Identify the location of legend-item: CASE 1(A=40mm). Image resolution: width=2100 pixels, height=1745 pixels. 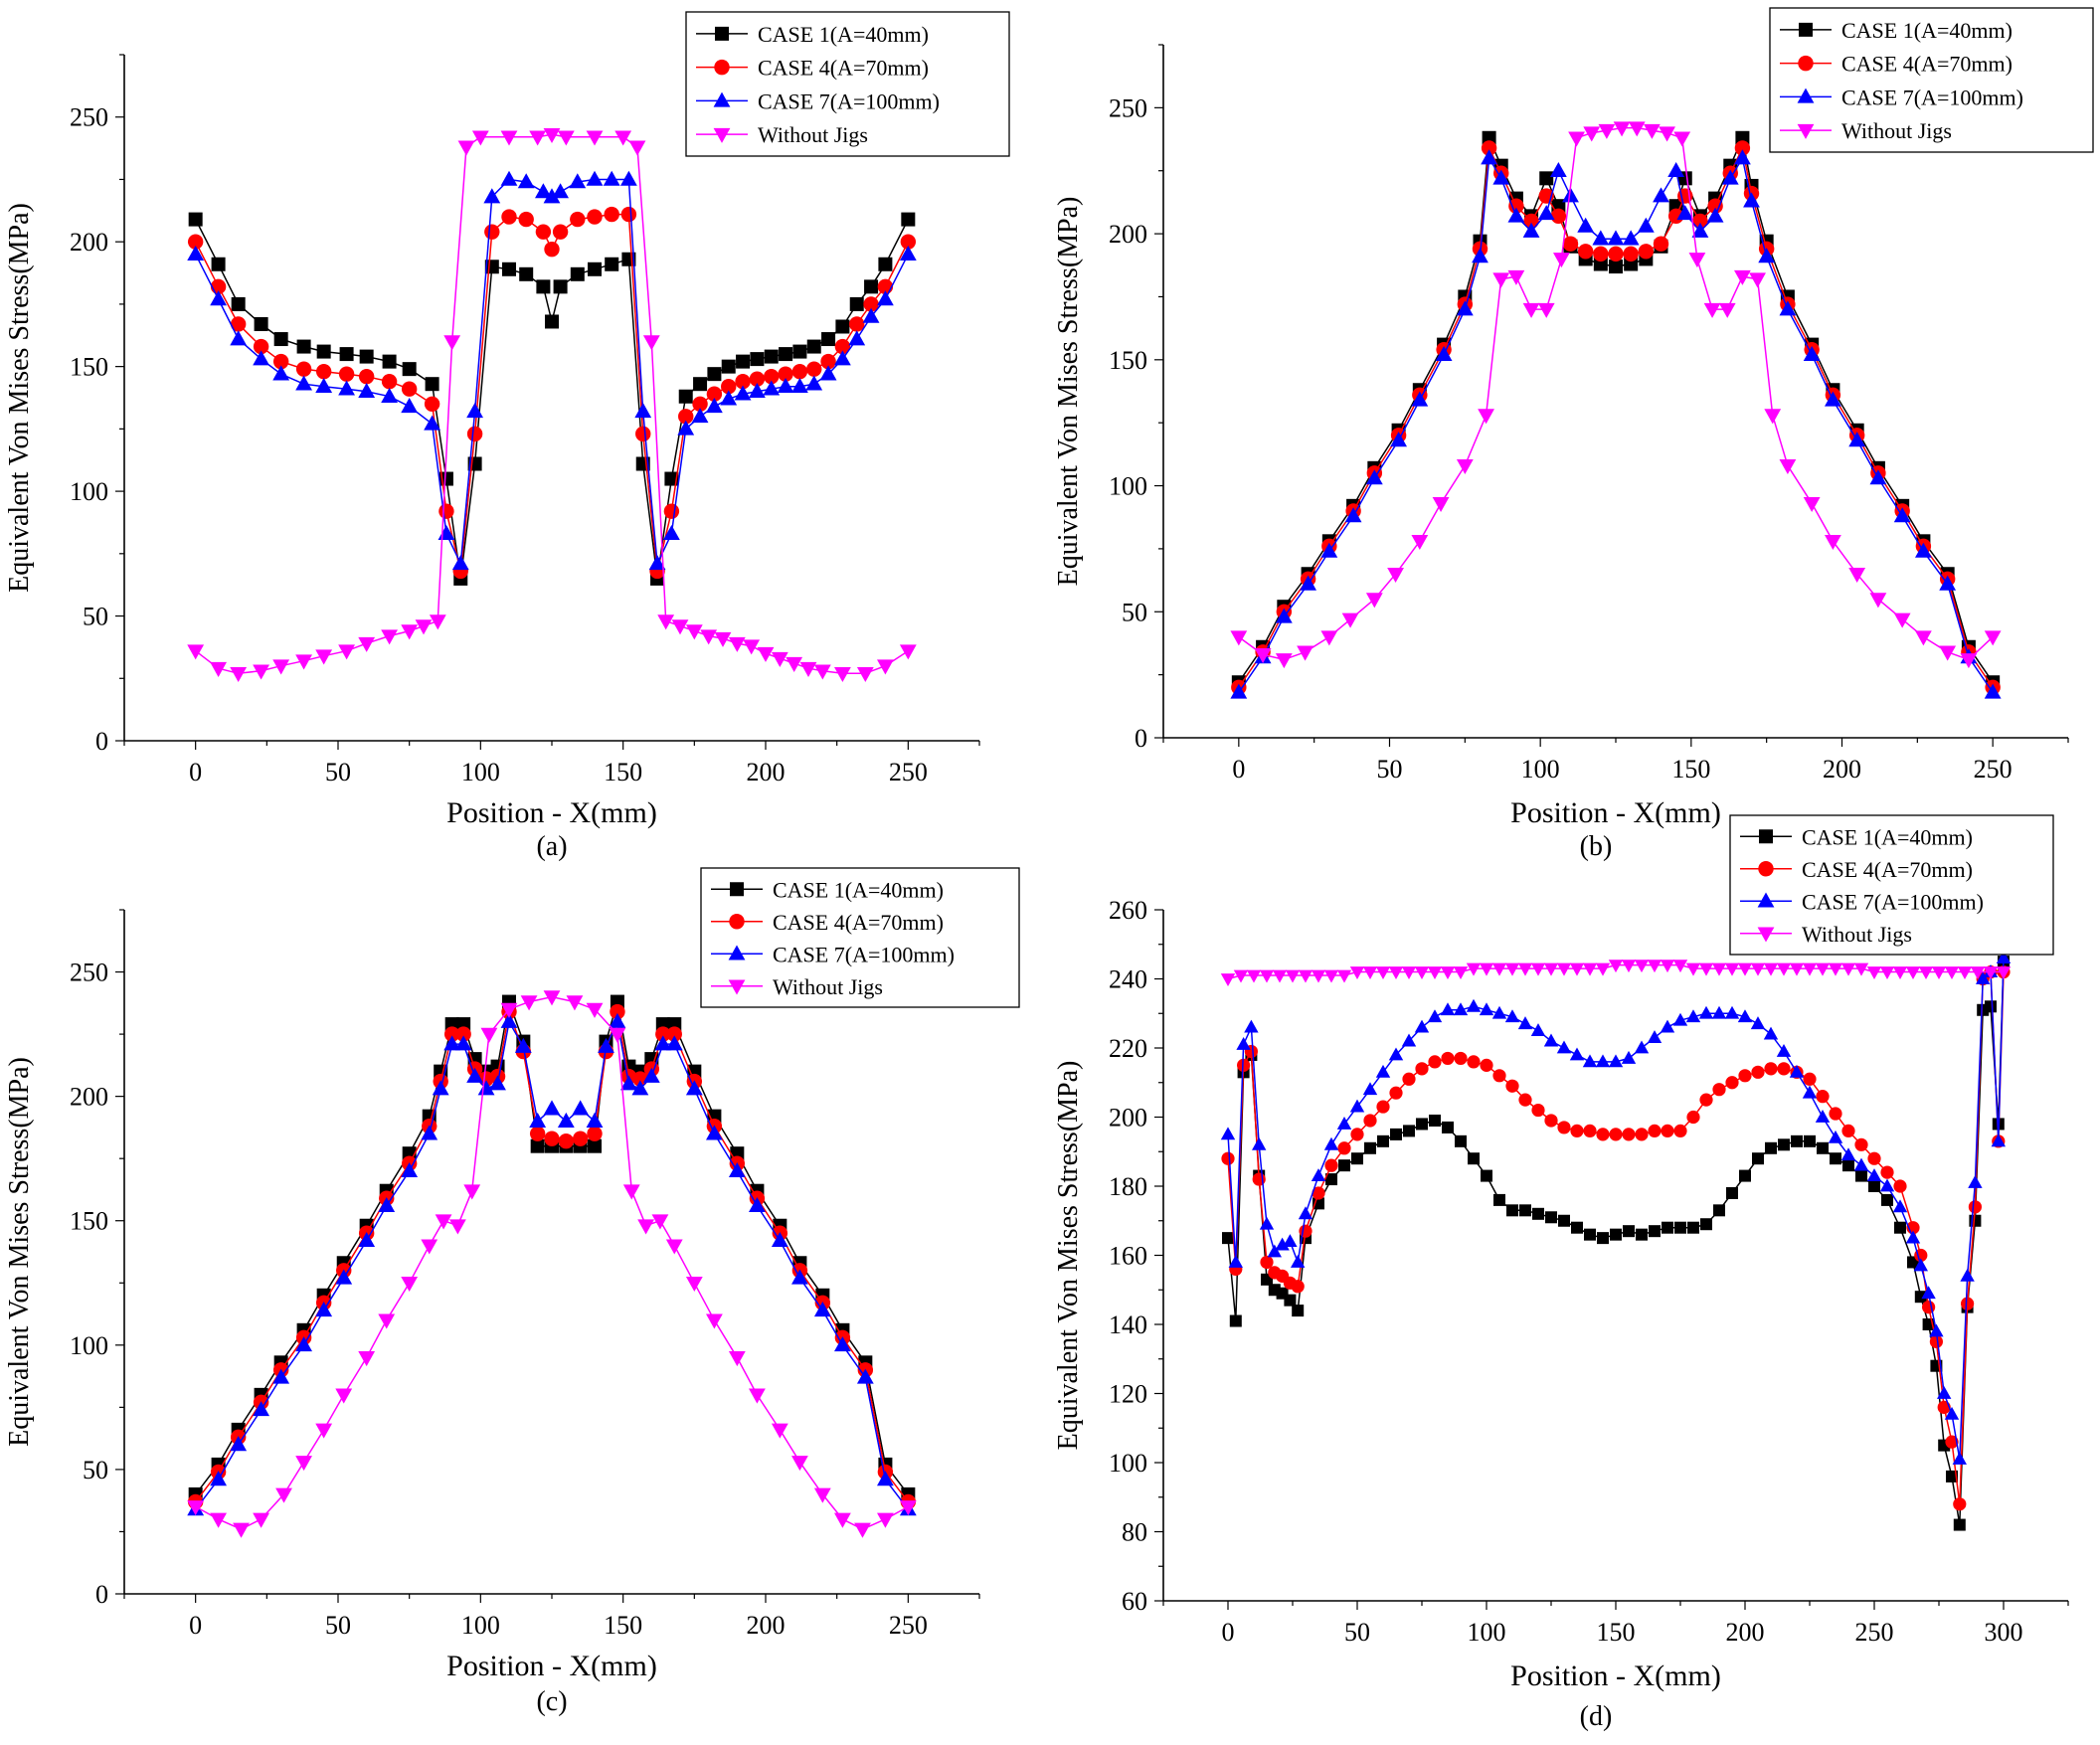
(1896, 30).